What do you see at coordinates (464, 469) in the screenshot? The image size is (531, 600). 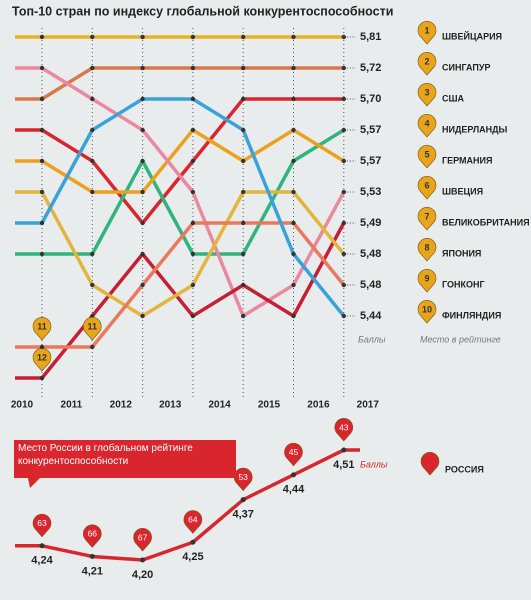 I see `legend-label: РОССИЯ` at bounding box center [464, 469].